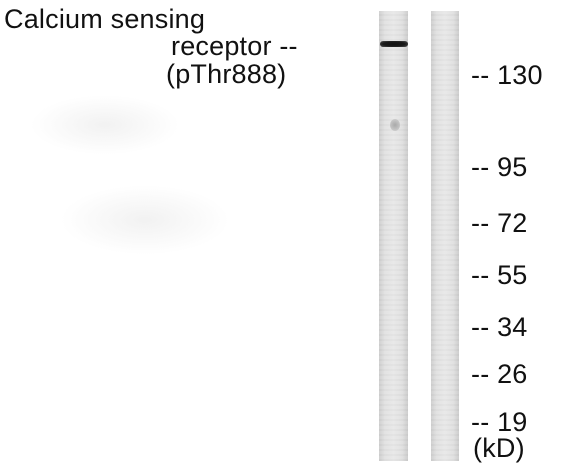  Describe the element at coordinates (105, 19) in the screenshot. I see `protein-label-line1: Calcium sensing` at that location.